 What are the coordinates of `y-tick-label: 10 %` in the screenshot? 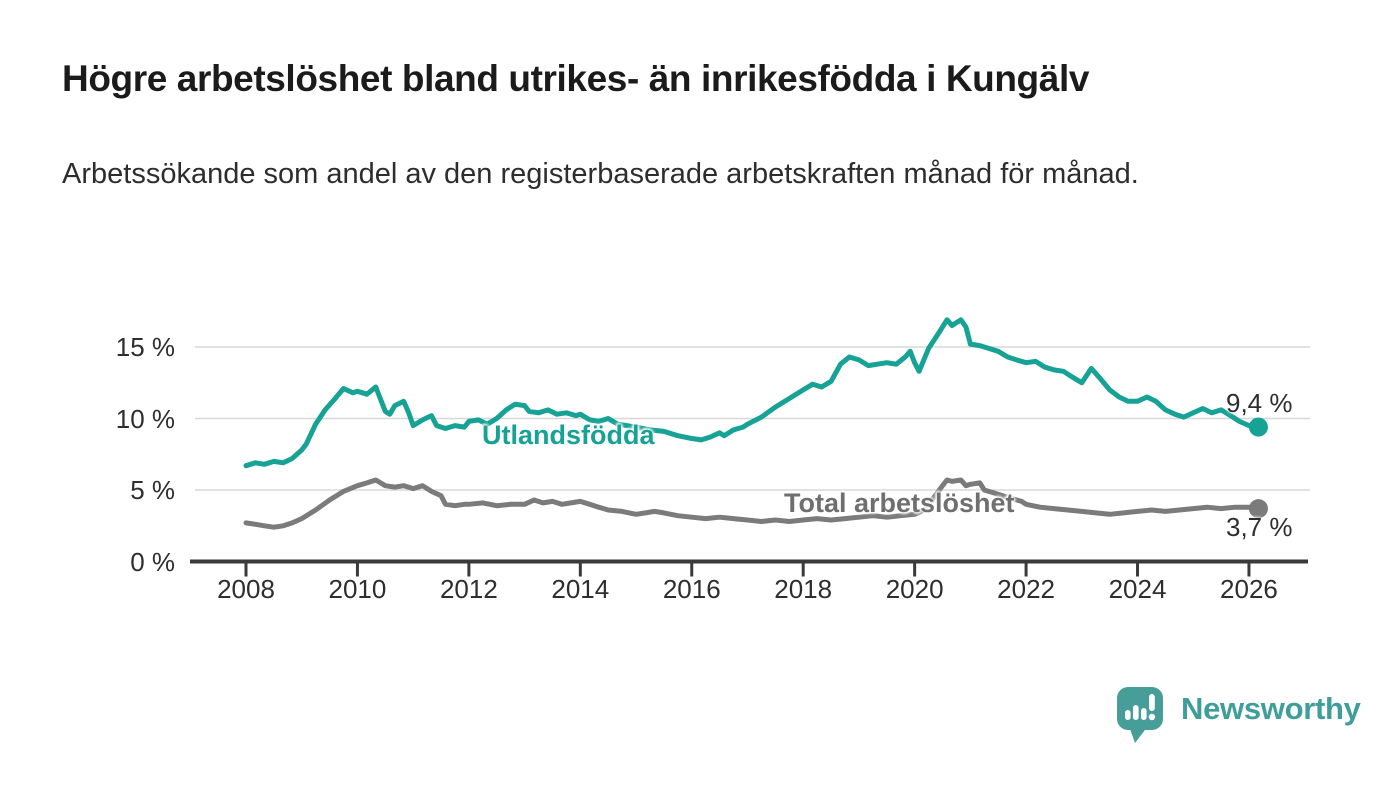 It's located at (145, 418).